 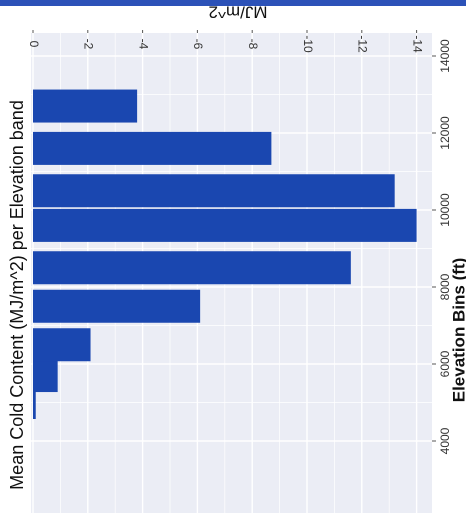 I want to click on value-tick-label: -2, so click(x=89, y=44).